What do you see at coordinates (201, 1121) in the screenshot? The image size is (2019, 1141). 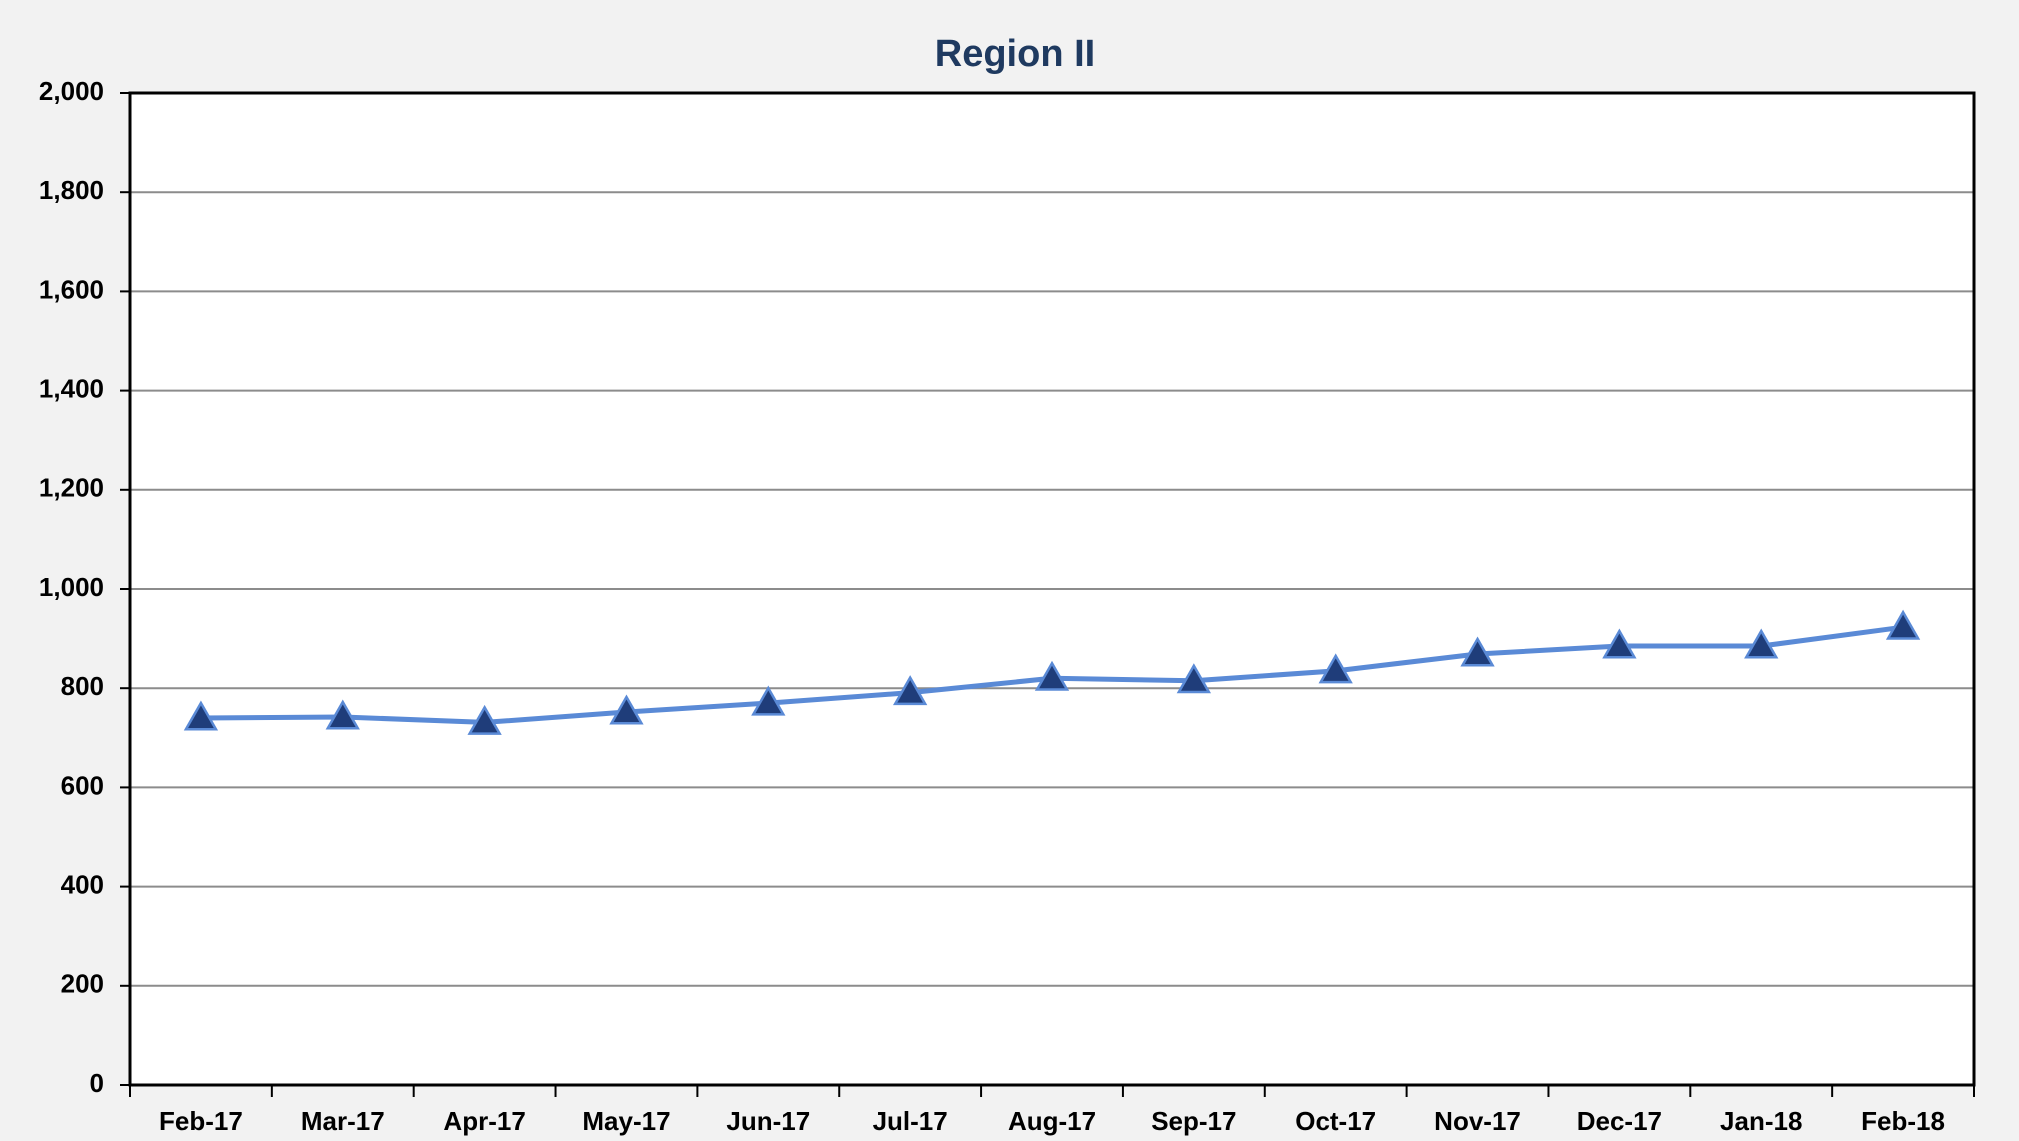 I see `x-tick-label: Feb-17` at bounding box center [201, 1121].